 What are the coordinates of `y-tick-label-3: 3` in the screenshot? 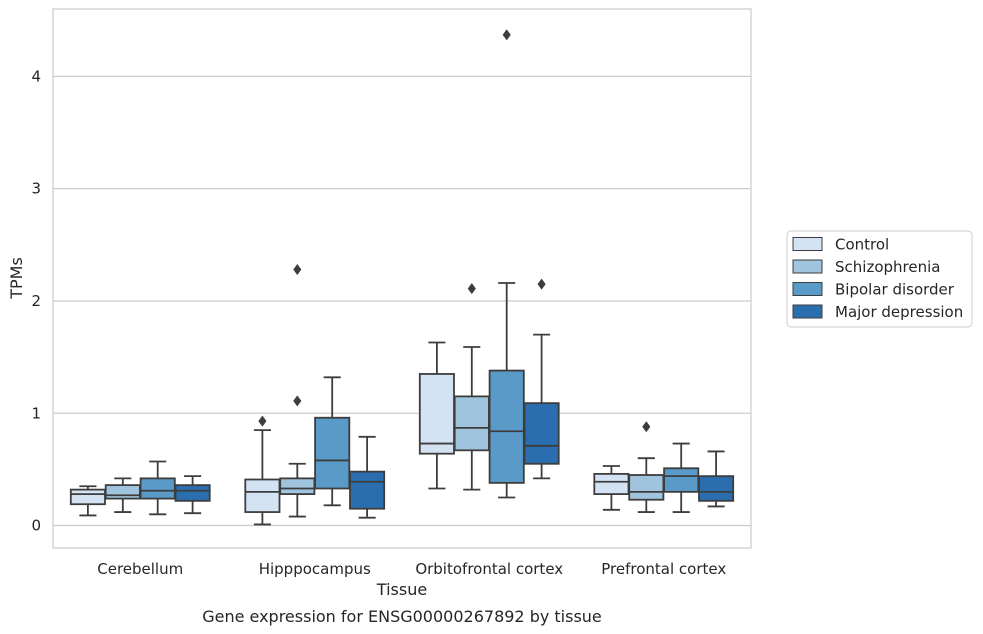 It's located at (36, 189).